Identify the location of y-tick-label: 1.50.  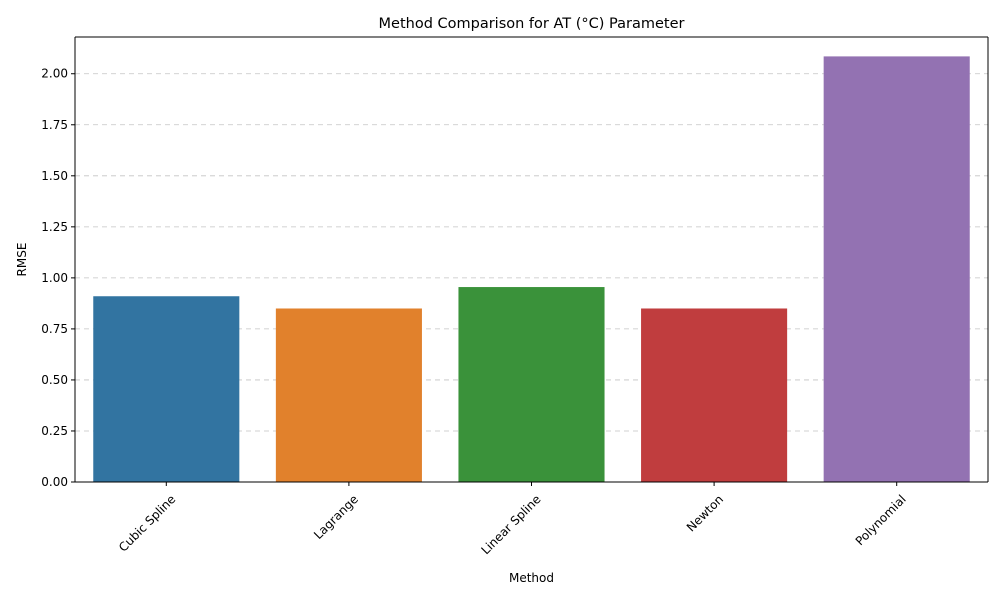
(54, 176).